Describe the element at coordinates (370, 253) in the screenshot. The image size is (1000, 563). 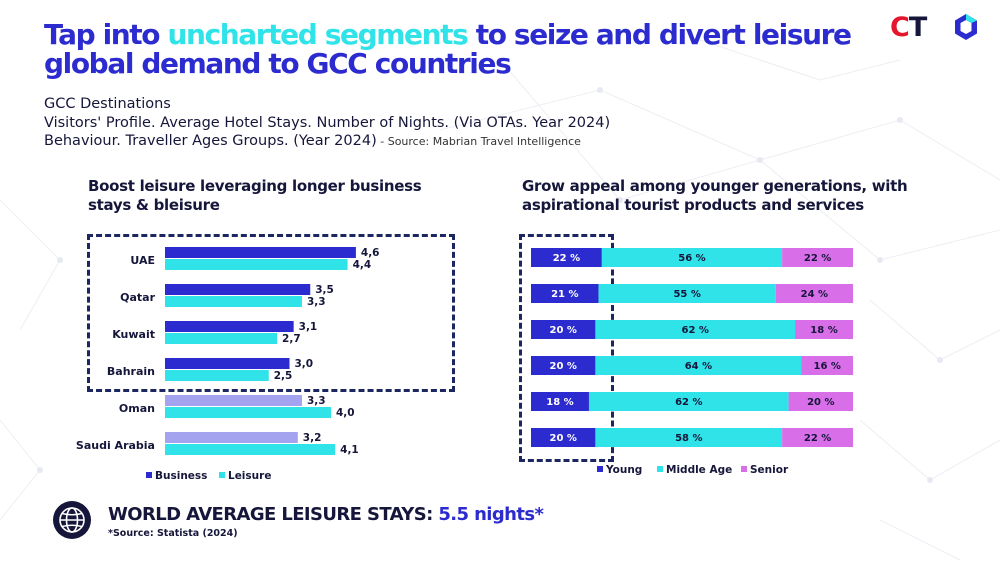
I see `bar-value-label: 4,6` at that location.